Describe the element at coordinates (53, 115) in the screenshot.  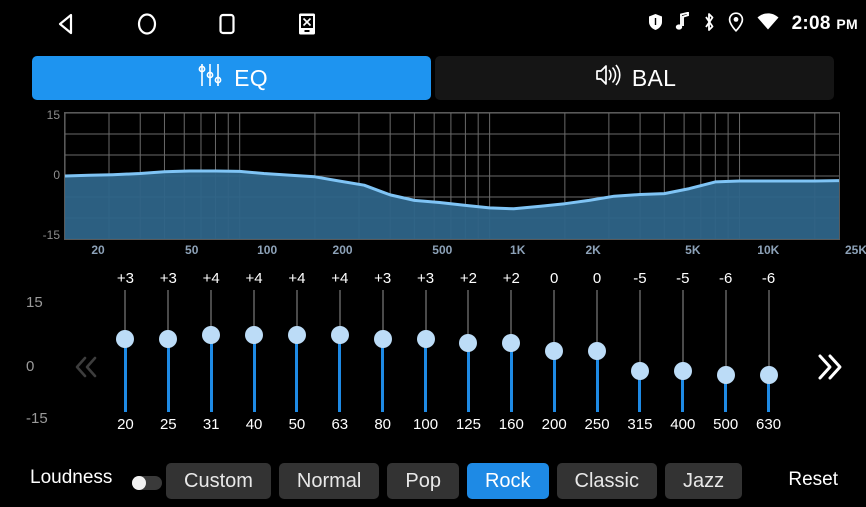
I see `graph-y-top-label: 15` at that location.